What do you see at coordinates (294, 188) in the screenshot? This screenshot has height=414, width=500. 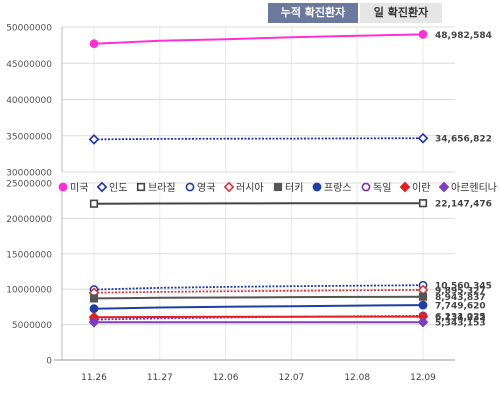 I see `legend-entry: 터키` at bounding box center [294, 188].